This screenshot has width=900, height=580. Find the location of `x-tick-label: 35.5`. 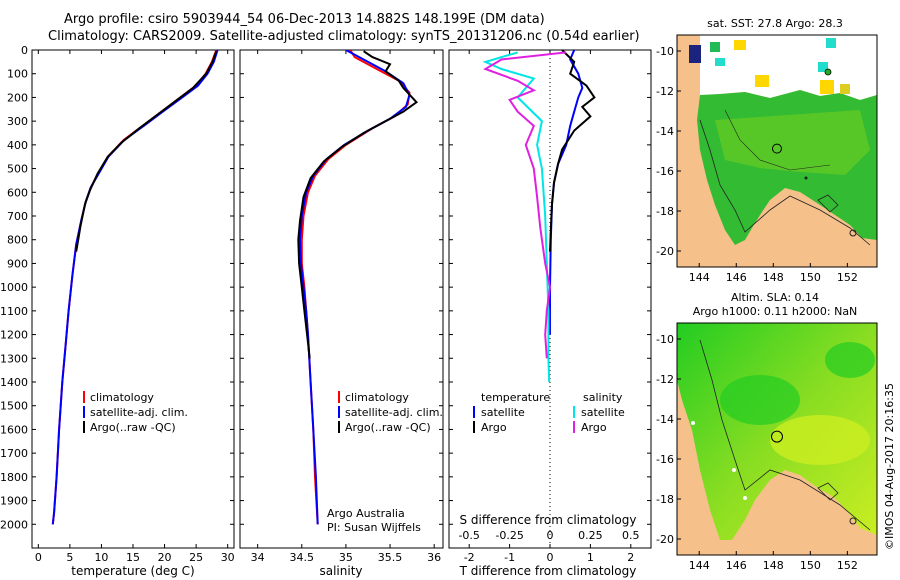

x-tick-label: 35.5 is located at coordinates (390, 557).